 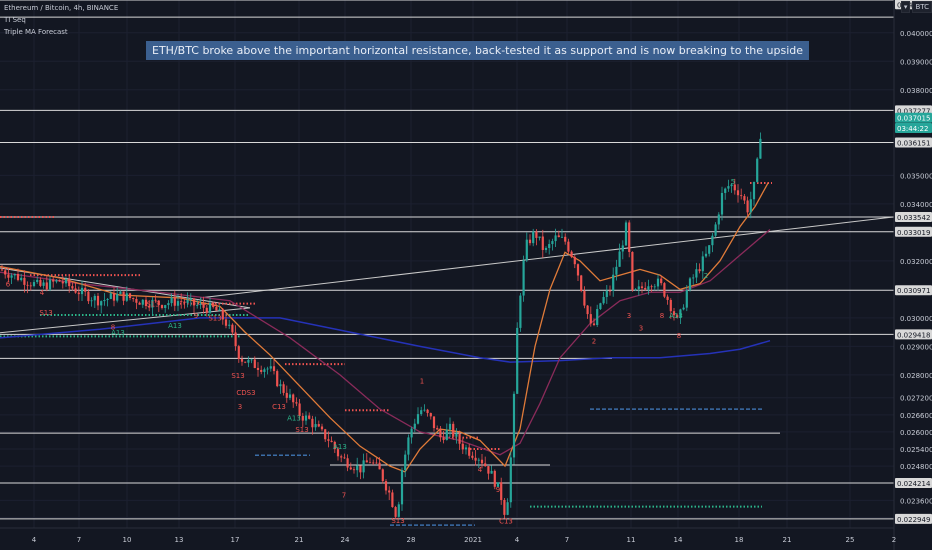 I want to click on price-tag-label: 0.036151, so click(x=913, y=144).